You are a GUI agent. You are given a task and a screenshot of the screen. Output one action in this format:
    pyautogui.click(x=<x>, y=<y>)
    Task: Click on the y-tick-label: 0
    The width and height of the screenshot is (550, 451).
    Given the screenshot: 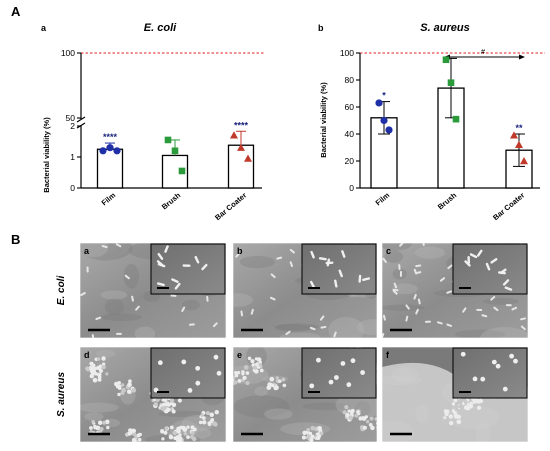 What is the action you would take?
    pyautogui.click(x=72, y=188)
    